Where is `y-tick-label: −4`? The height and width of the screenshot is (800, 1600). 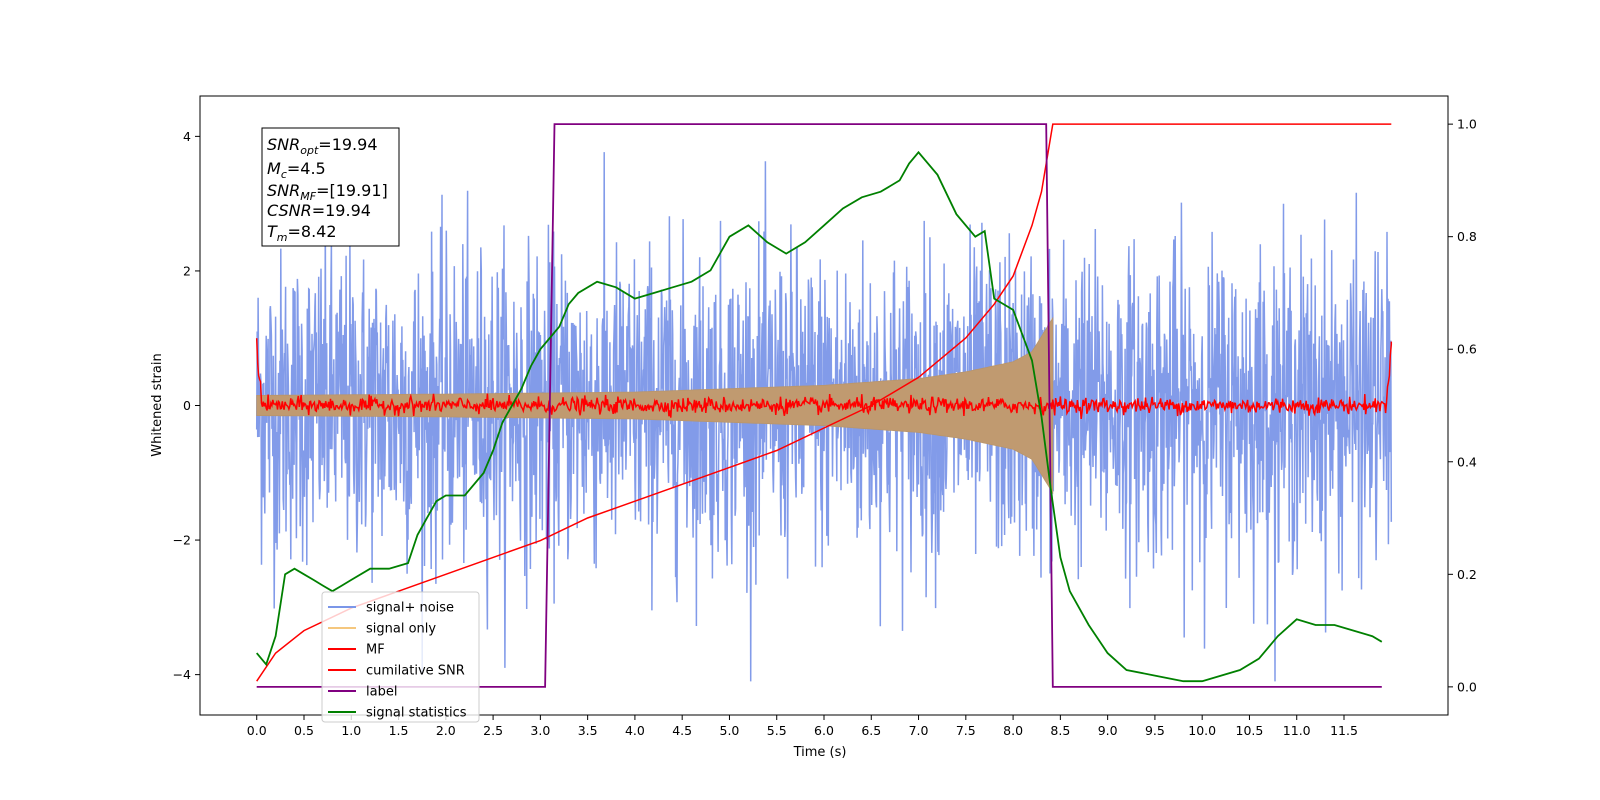 y-tick-label: −4 is located at coordinates (182, 674).